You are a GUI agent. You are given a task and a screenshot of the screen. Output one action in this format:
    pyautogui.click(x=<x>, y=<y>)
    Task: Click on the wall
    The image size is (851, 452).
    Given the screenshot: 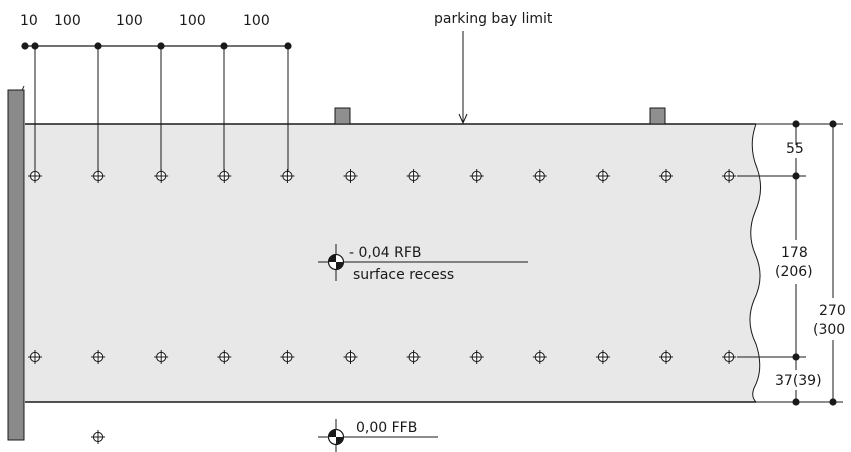 What is the action you would take?
    pyautogui.click(x=16, y=265)
    